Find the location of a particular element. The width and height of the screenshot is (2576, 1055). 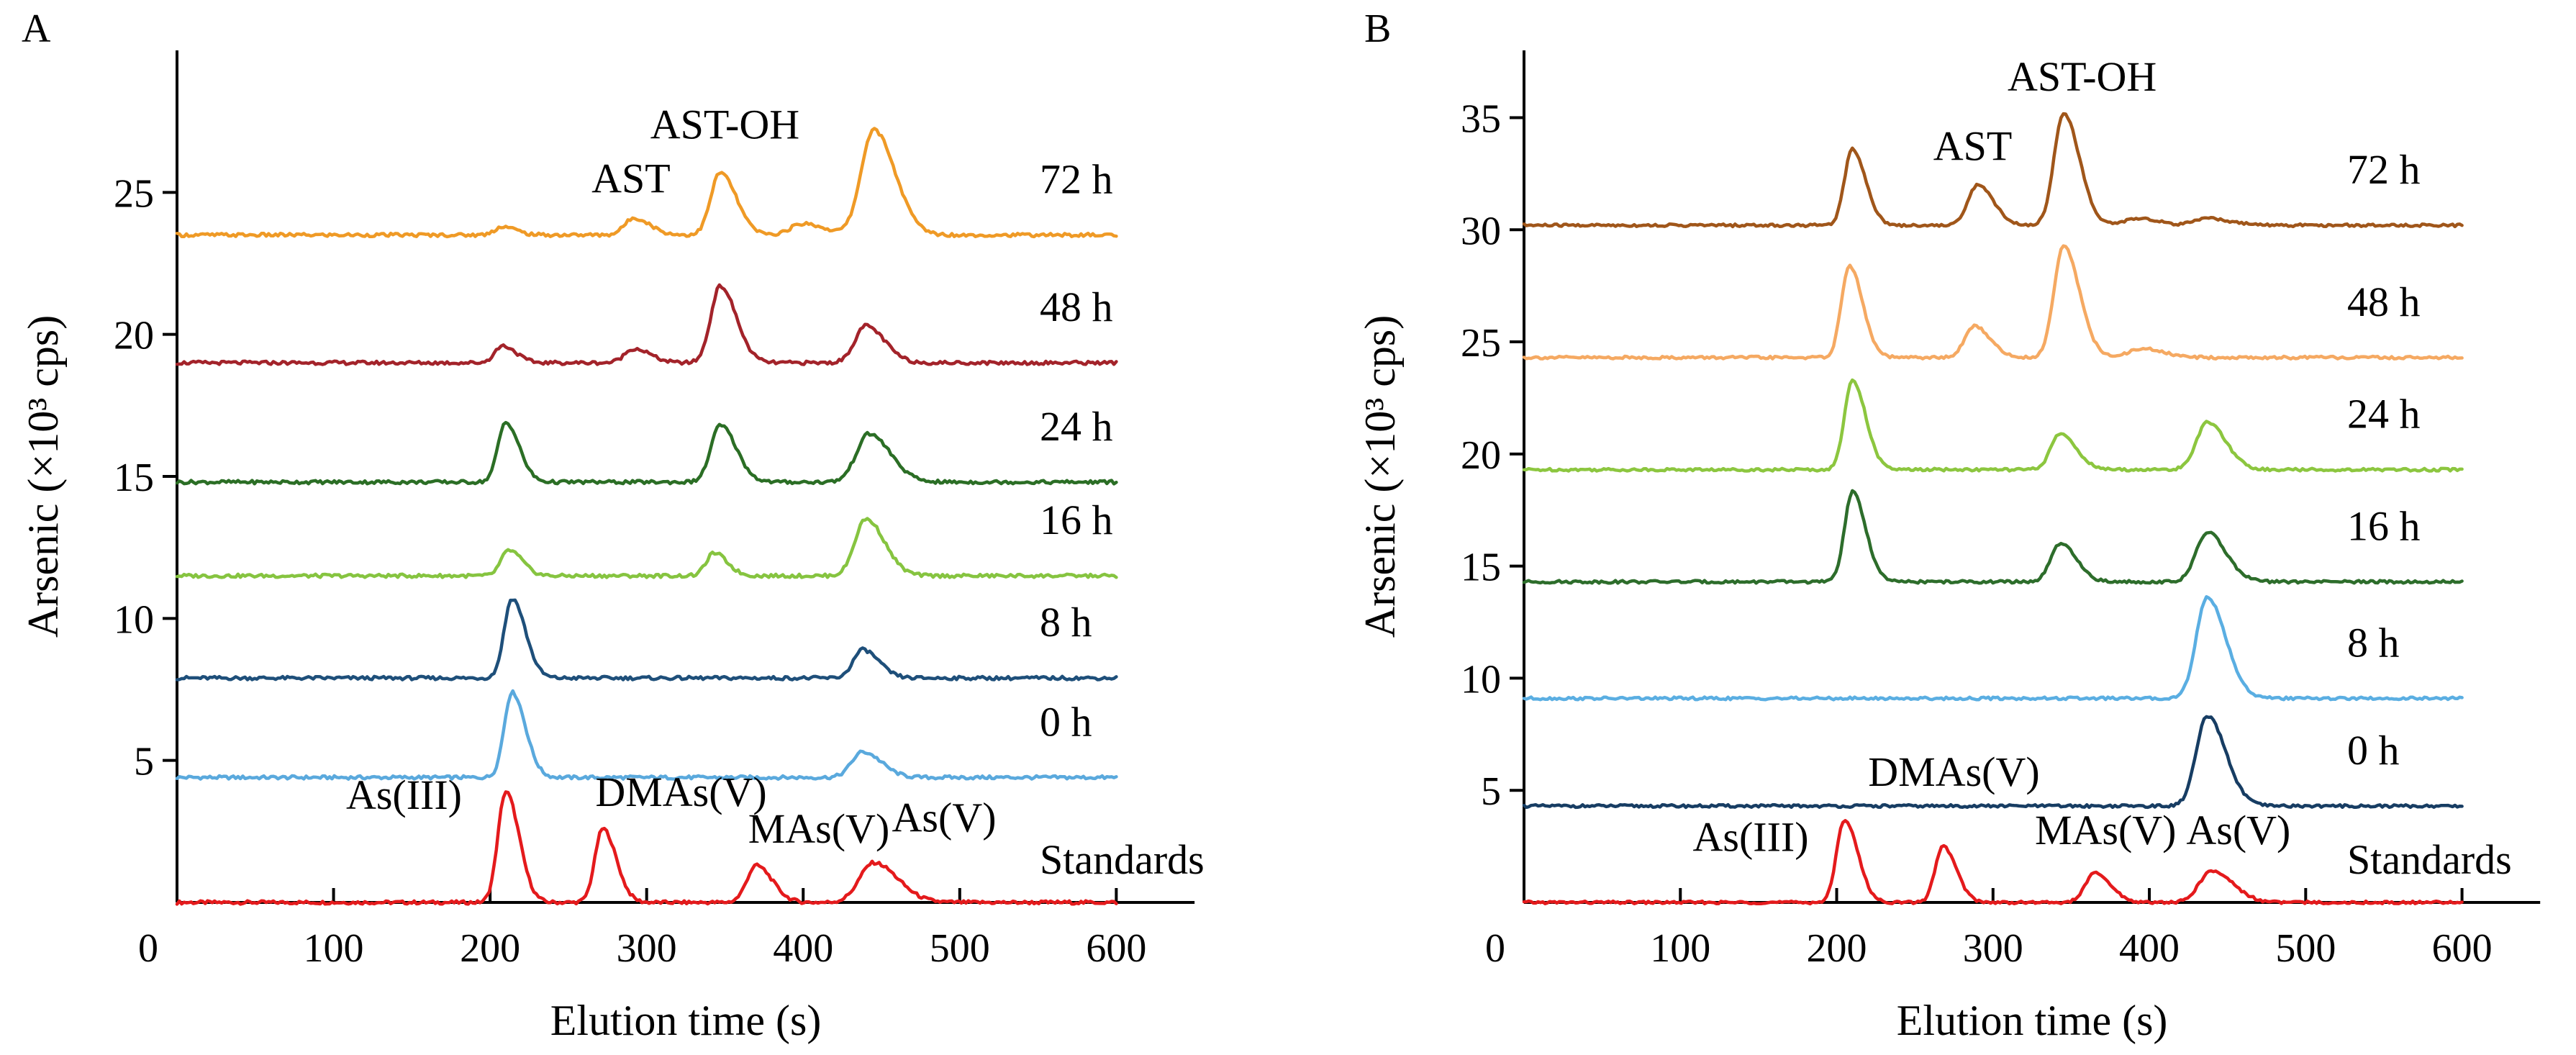

panel-letter: B is located at coordinates (1377, 28).